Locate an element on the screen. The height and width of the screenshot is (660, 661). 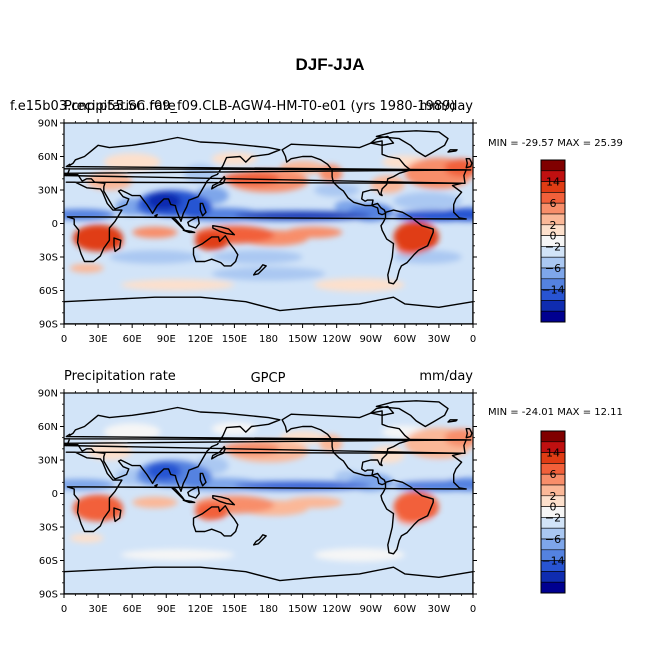
colorbar-label: 6 is located at coordinates (553, 474).